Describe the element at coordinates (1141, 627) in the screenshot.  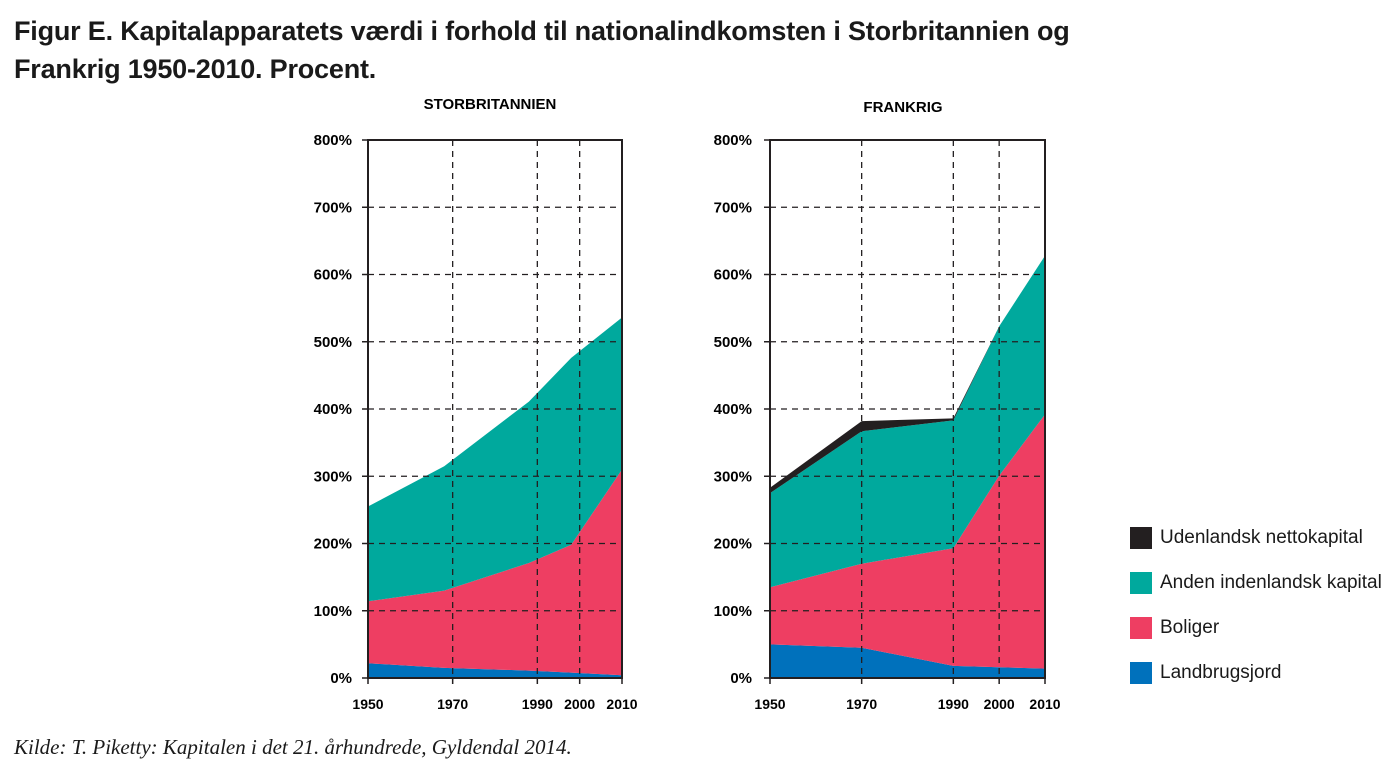
I see `legend-swatch-boliger` at that location.